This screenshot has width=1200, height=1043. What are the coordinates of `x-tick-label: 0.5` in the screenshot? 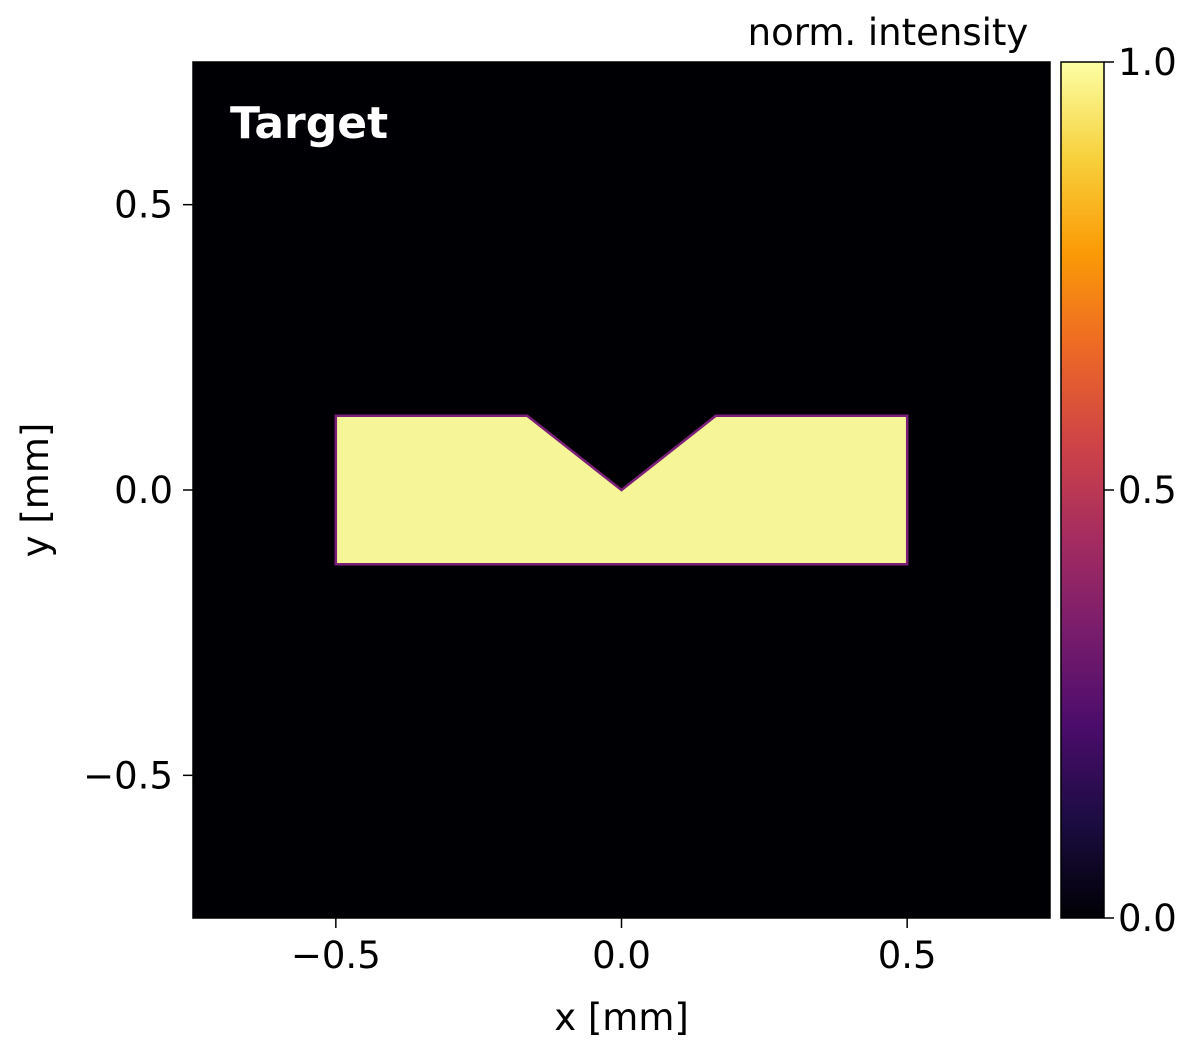 It's located at (907, 955).